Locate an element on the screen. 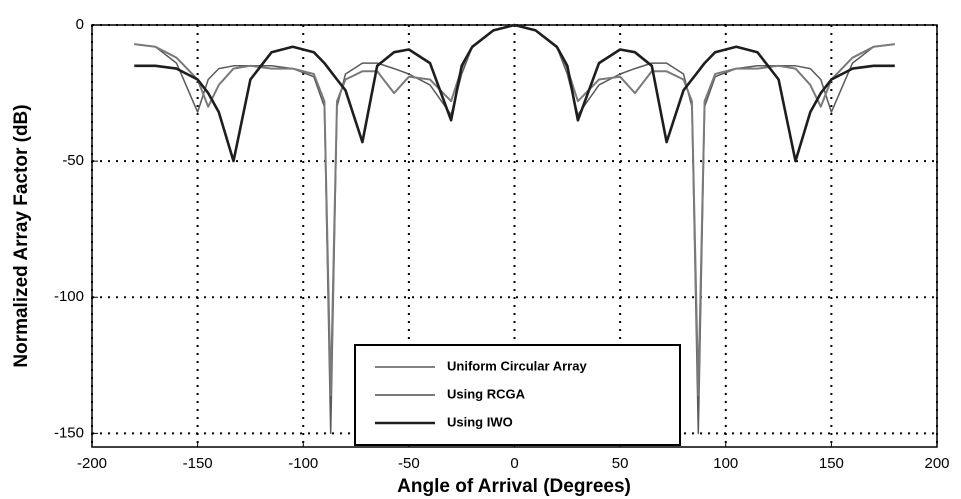  legend-label: Using IWO is located at coordinates (480, 421).